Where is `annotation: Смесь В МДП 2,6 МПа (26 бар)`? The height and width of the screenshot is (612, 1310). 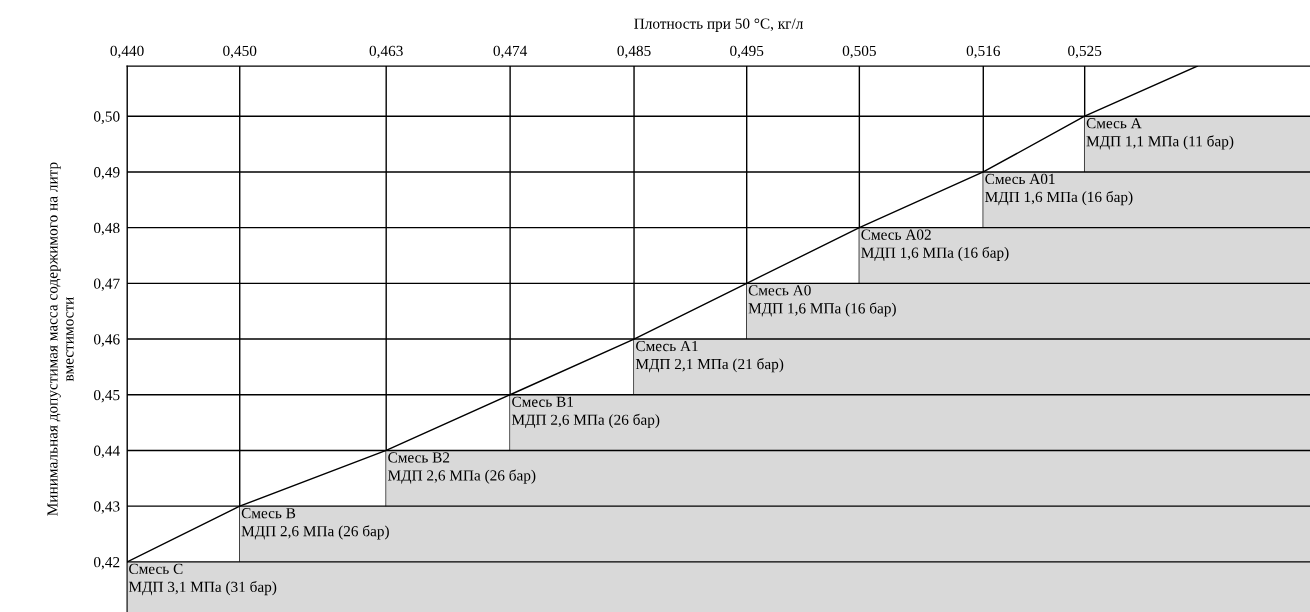
annotation: Смесь В МДП 2,6 МПа (26 бар) is located at coordinates (315, 524).